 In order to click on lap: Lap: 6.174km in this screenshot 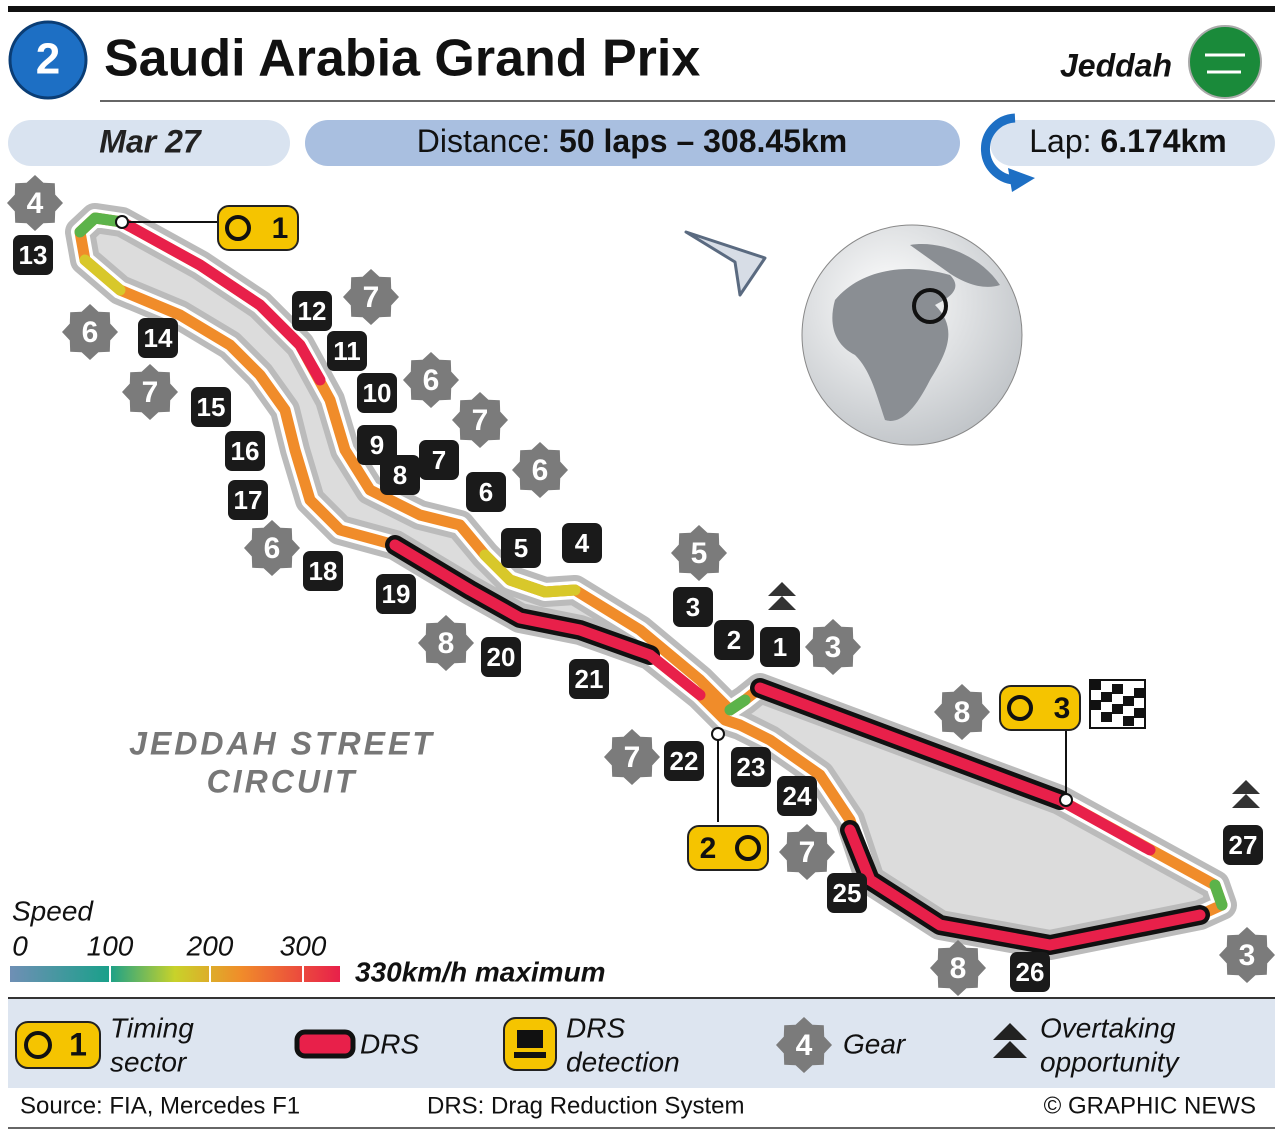, I will do `click(1128, 141)`.